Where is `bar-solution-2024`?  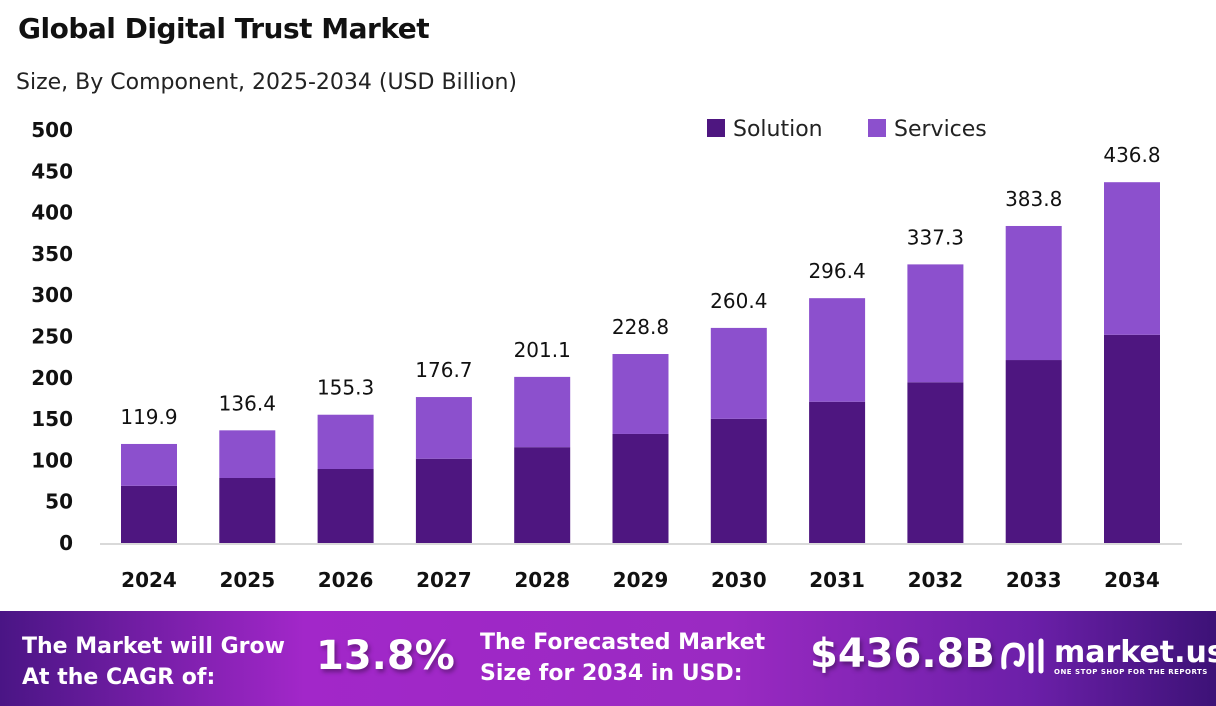 bar-solution-2024 is located at coordinates (149, 514).